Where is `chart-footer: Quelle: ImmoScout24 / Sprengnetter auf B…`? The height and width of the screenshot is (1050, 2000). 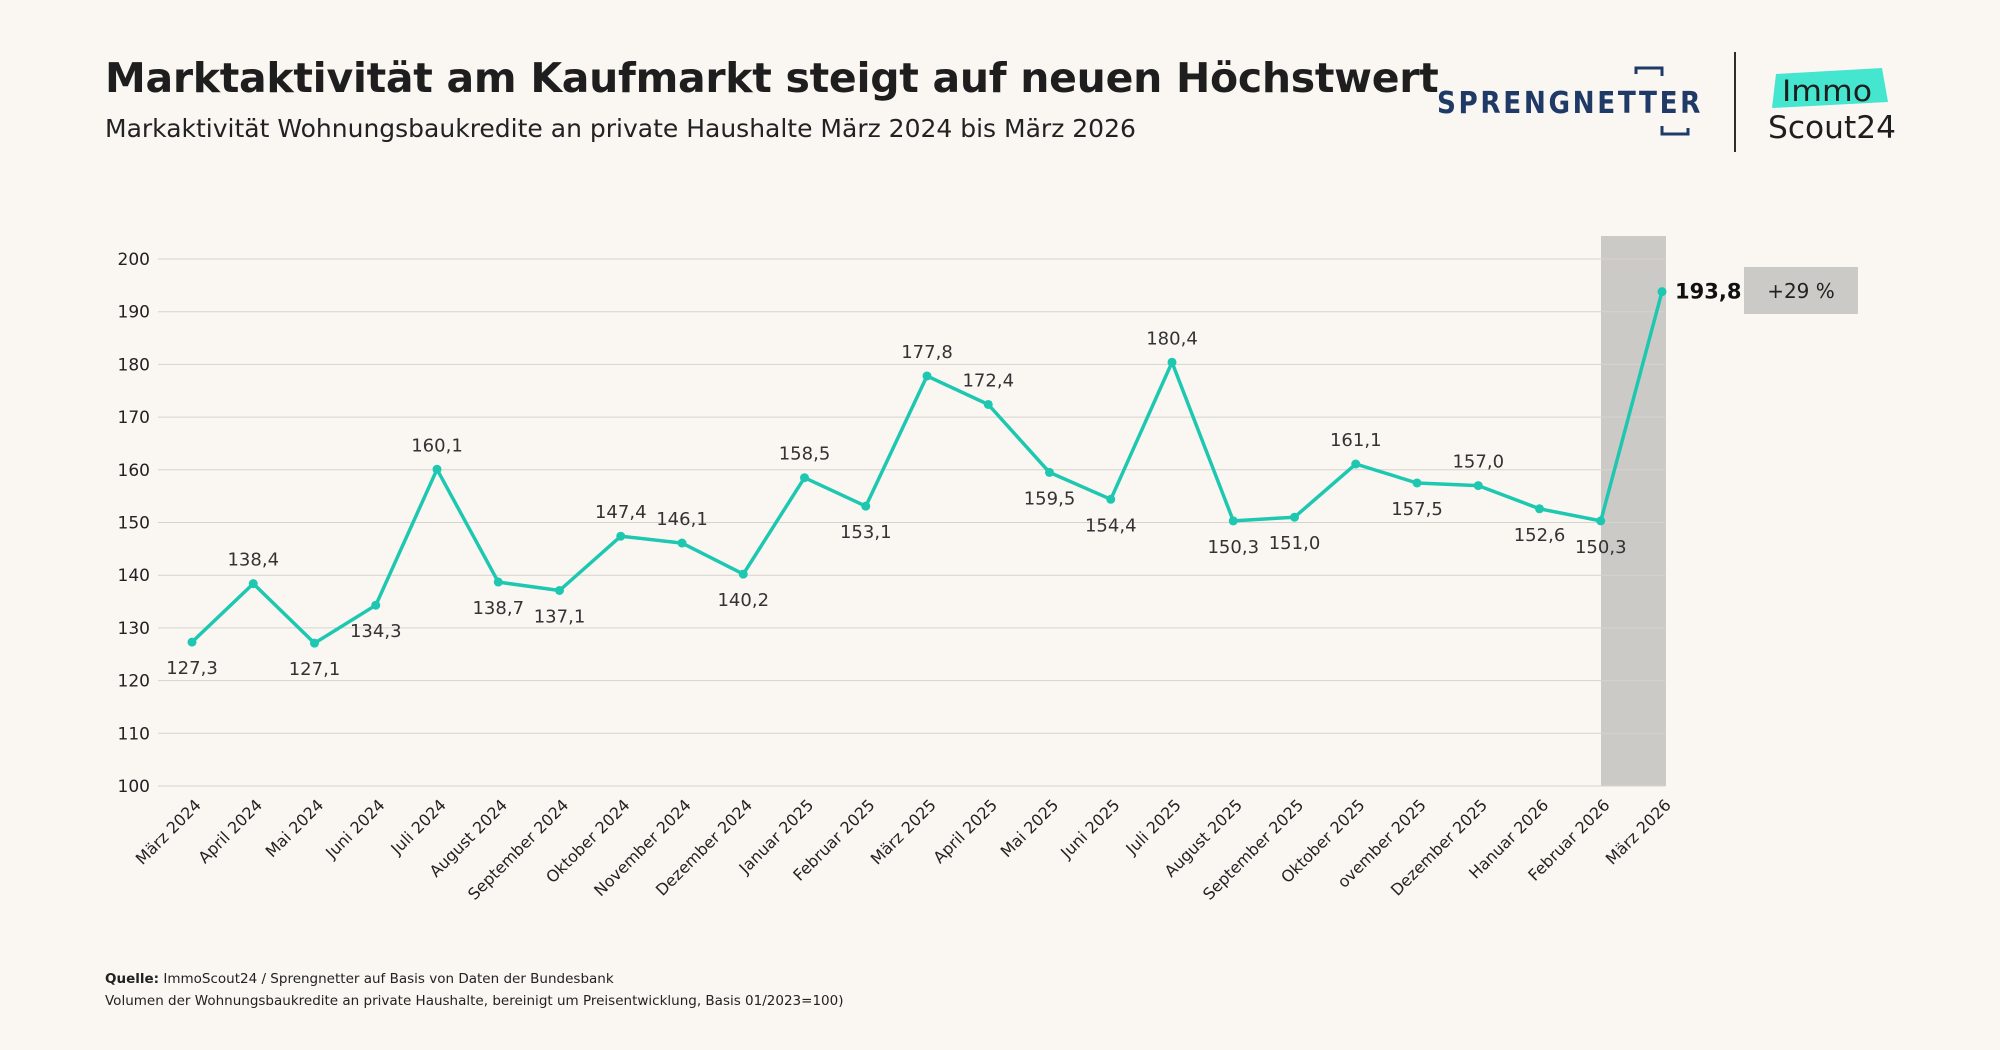
chart-footer: Quelle: ImmoScout24 / Sprengnetter auf B… is located at coordinates (474, 990).